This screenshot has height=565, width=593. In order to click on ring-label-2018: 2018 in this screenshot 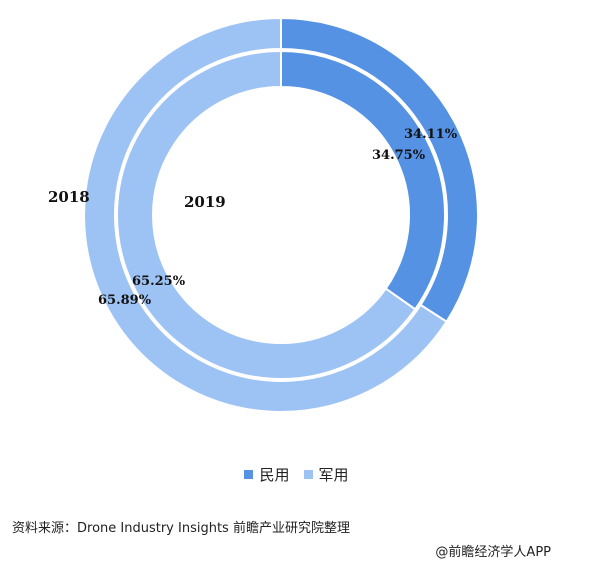, I will do `click(69, 197)`.